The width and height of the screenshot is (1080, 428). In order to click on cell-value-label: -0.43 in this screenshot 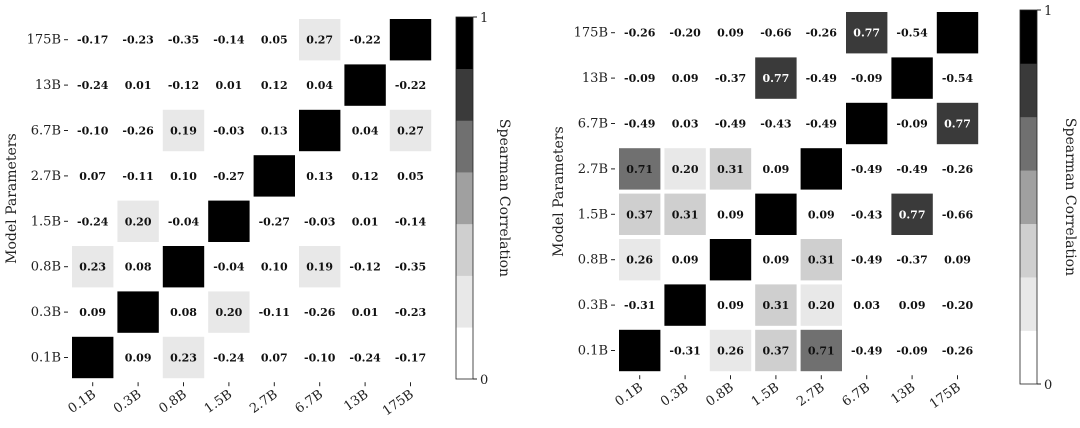, I will do `click(866, 214)`.